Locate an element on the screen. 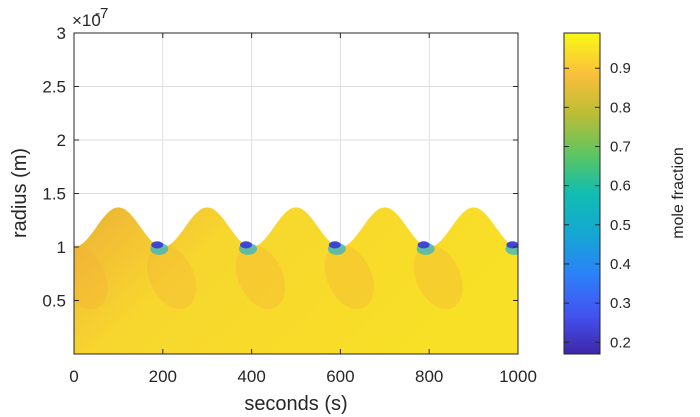  x-tick-label-3: 600 is located at coordinates (340, 376).